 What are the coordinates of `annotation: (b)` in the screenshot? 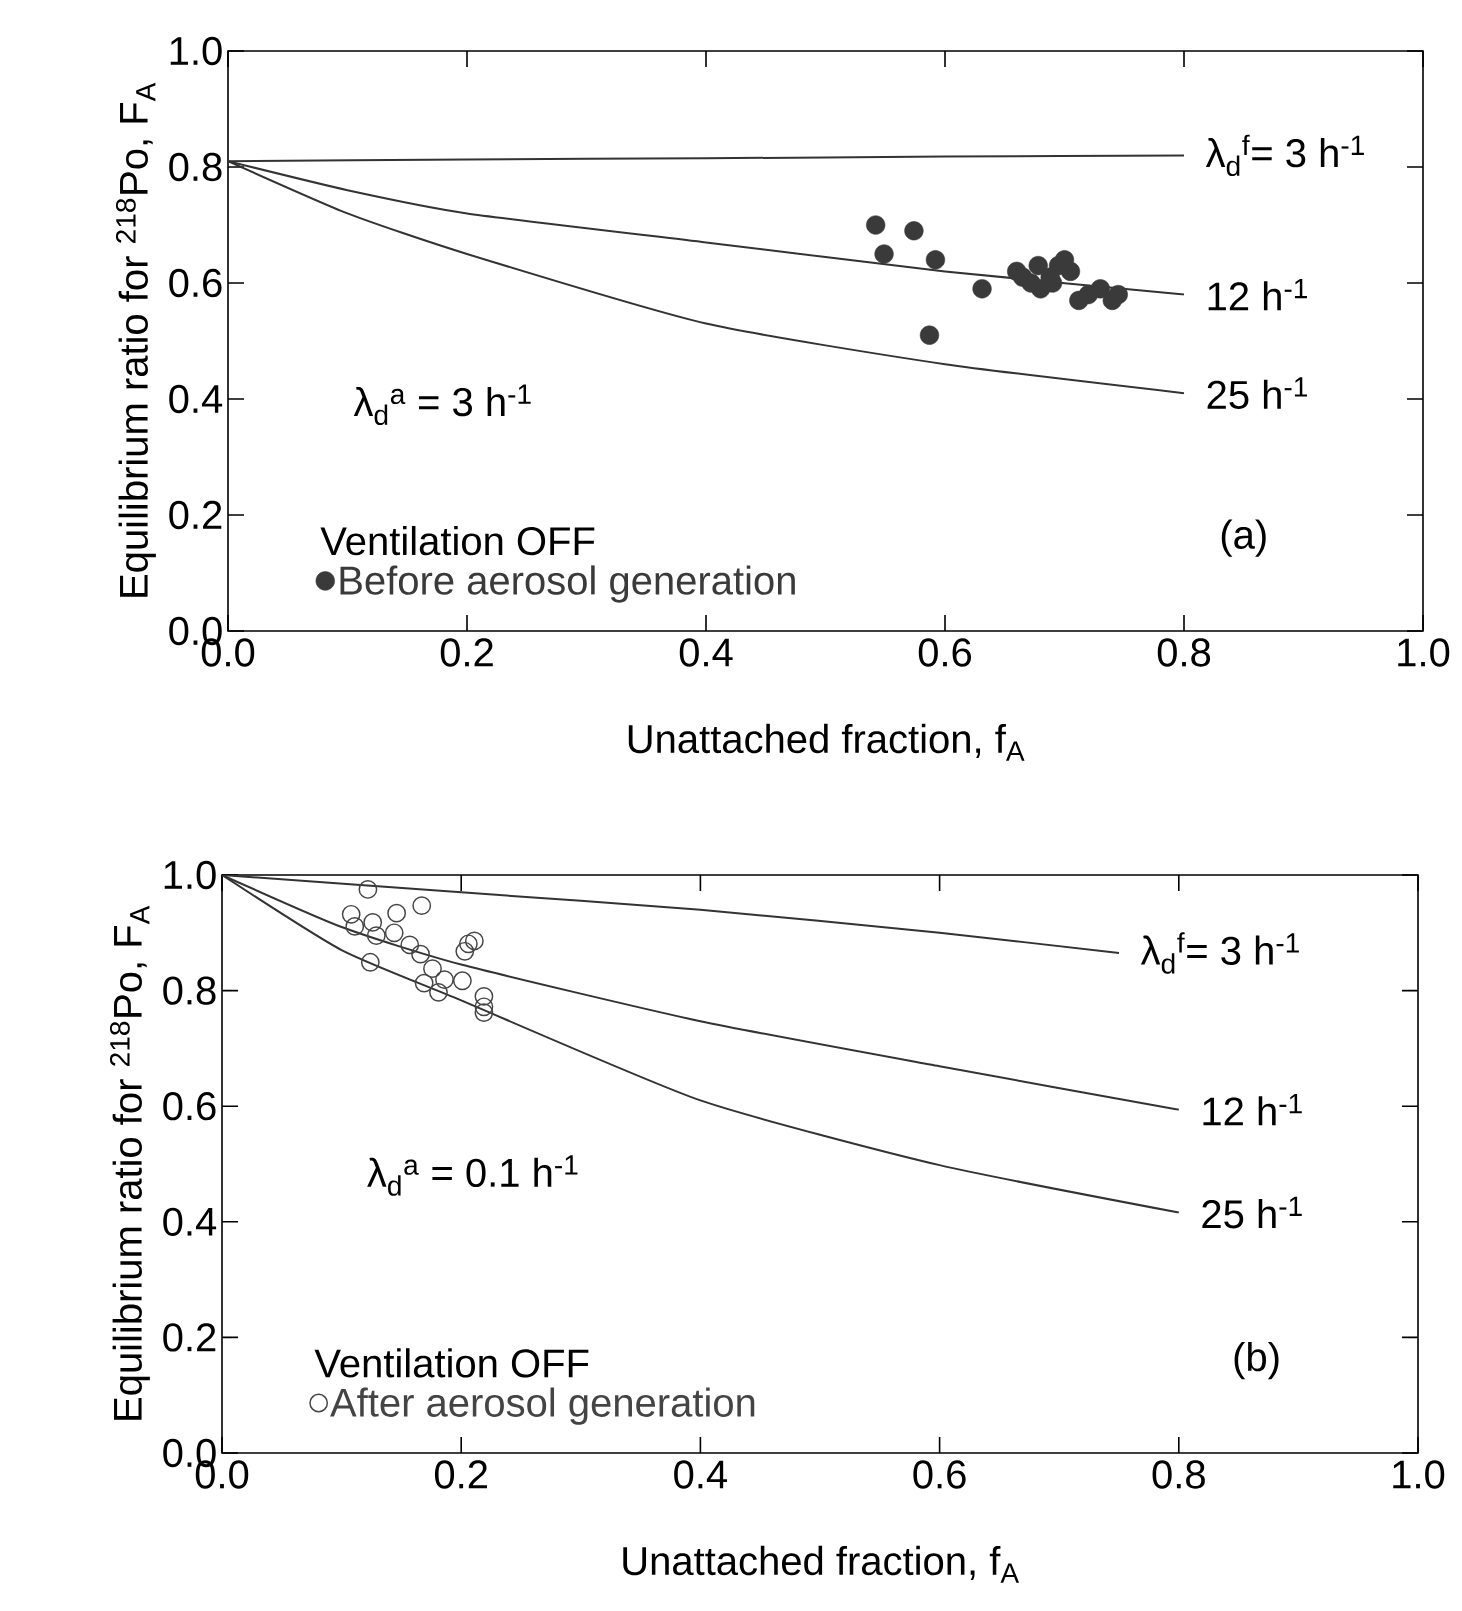 It's located at (1256, 1360).